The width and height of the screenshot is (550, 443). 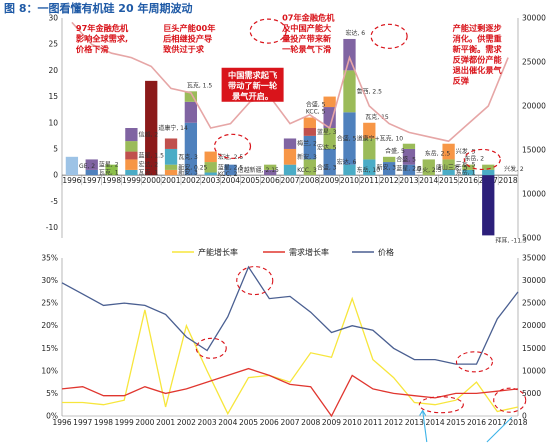 What do you see at coordinates (461, 81) in the screenshot?
I see `annotation-rebalance: 反弹` at bounding box center [461, 81].